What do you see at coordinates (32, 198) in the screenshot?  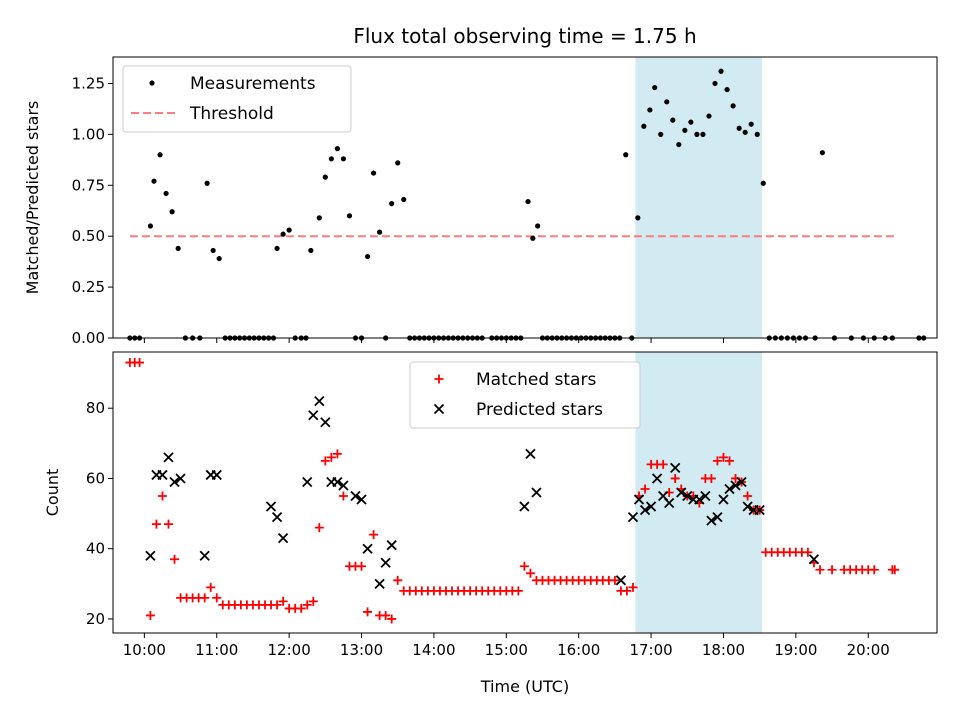 I see `y-axis-label: Matched/Predicted stars` at bounding box center [32, 198].